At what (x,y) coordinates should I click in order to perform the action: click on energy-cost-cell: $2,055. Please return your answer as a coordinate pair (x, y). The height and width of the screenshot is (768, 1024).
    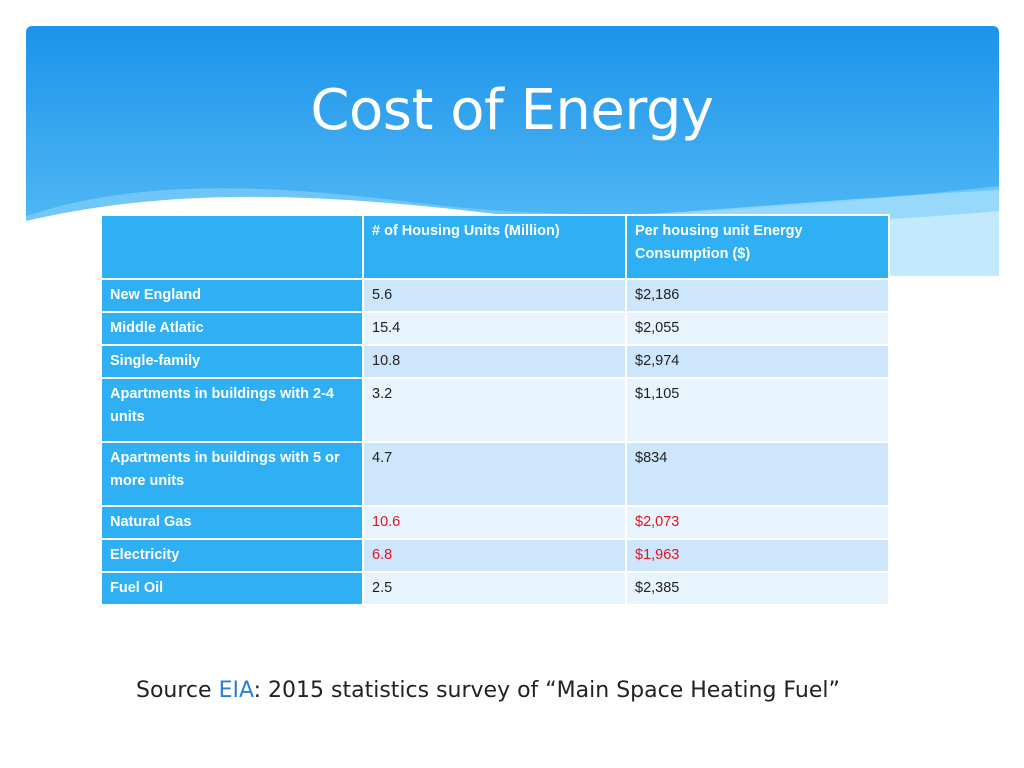
    Looking at the image, I should click on (757, 328).